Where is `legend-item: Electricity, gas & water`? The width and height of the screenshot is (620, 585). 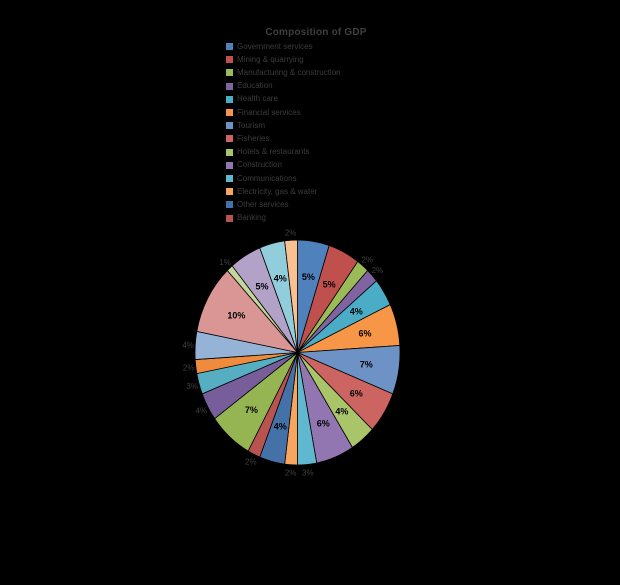 legend-item: Electricity, gas & water is located at coordinates (271, 191).